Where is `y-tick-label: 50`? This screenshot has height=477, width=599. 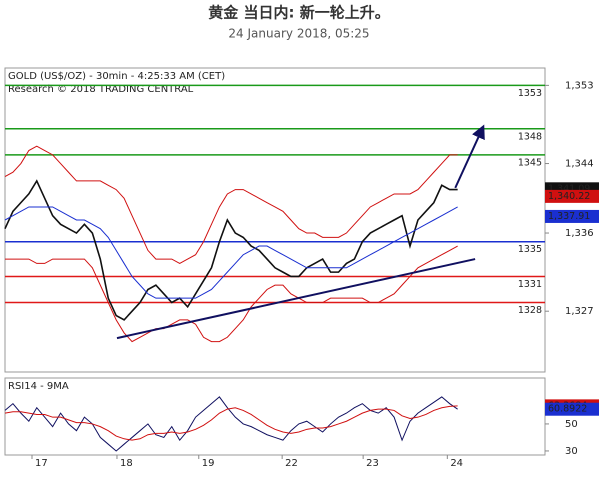 y-tick-label: 50 is located at coordinates (571, 424).